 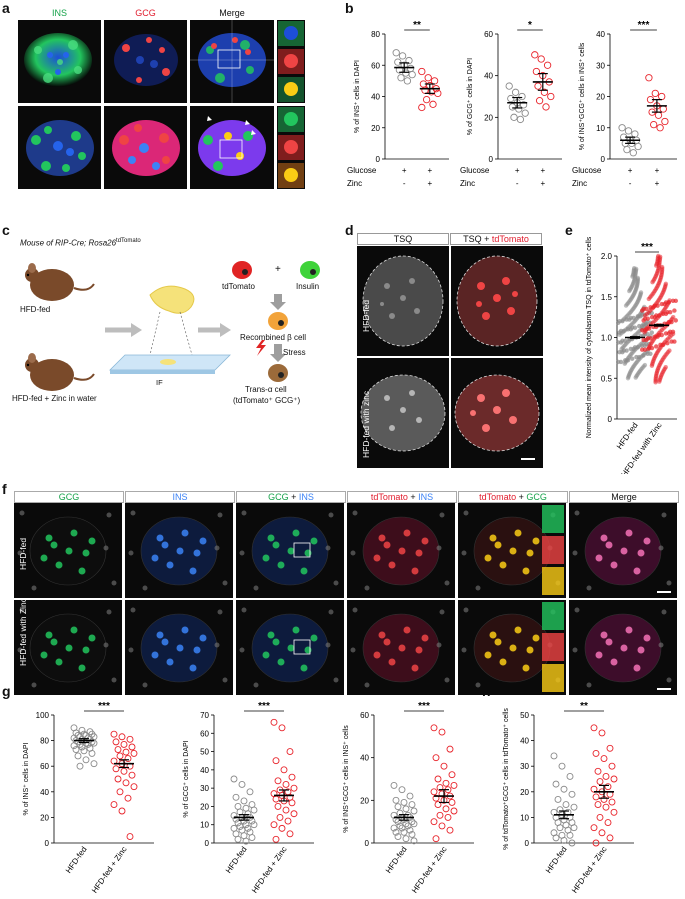 What do you see at coordinates (524, 715) in the screenshot?
I see `y-tick-label: 50` at bounding box center [524, 715].